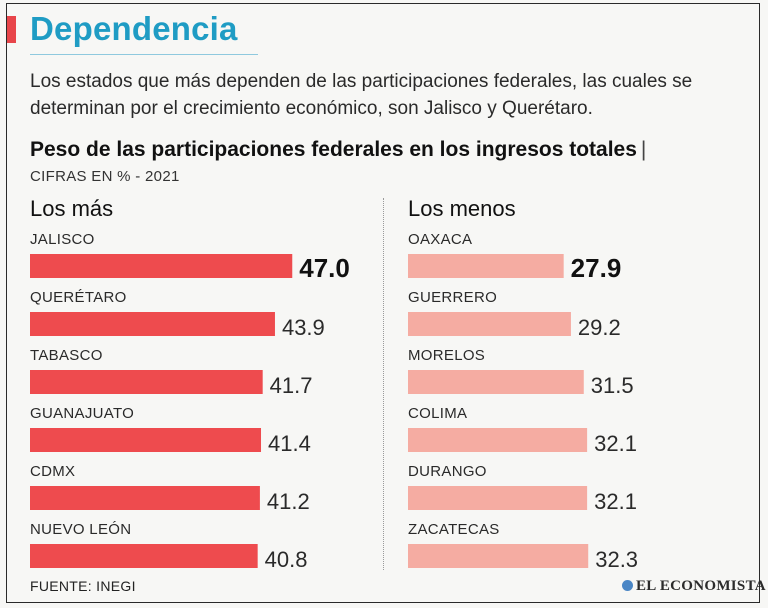  Describe the element at coordinates (289, 443) in the screenshot. I see `value-label-guanajuato: 41.4` at that location.